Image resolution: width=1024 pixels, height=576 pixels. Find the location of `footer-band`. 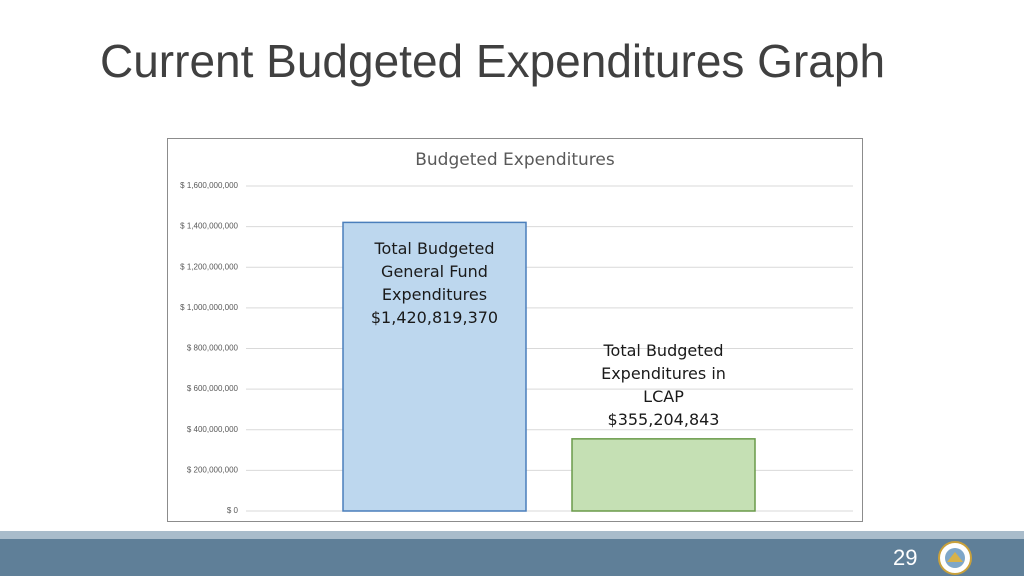

footer-band is located at coordinates (512, 557).